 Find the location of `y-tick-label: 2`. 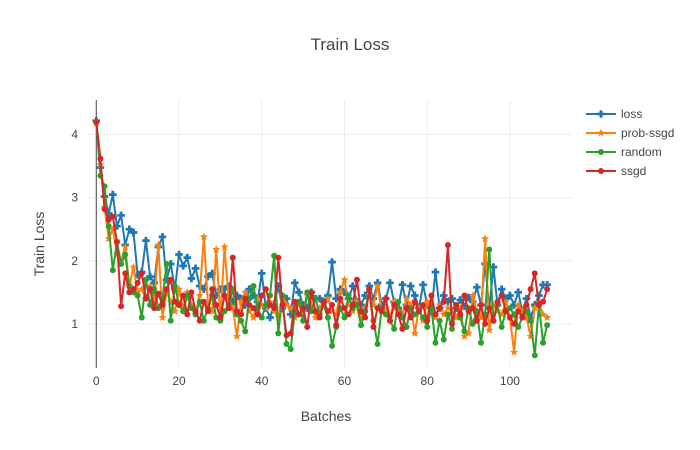

y-tick-label: 2 is located at coordinates (74, 261).